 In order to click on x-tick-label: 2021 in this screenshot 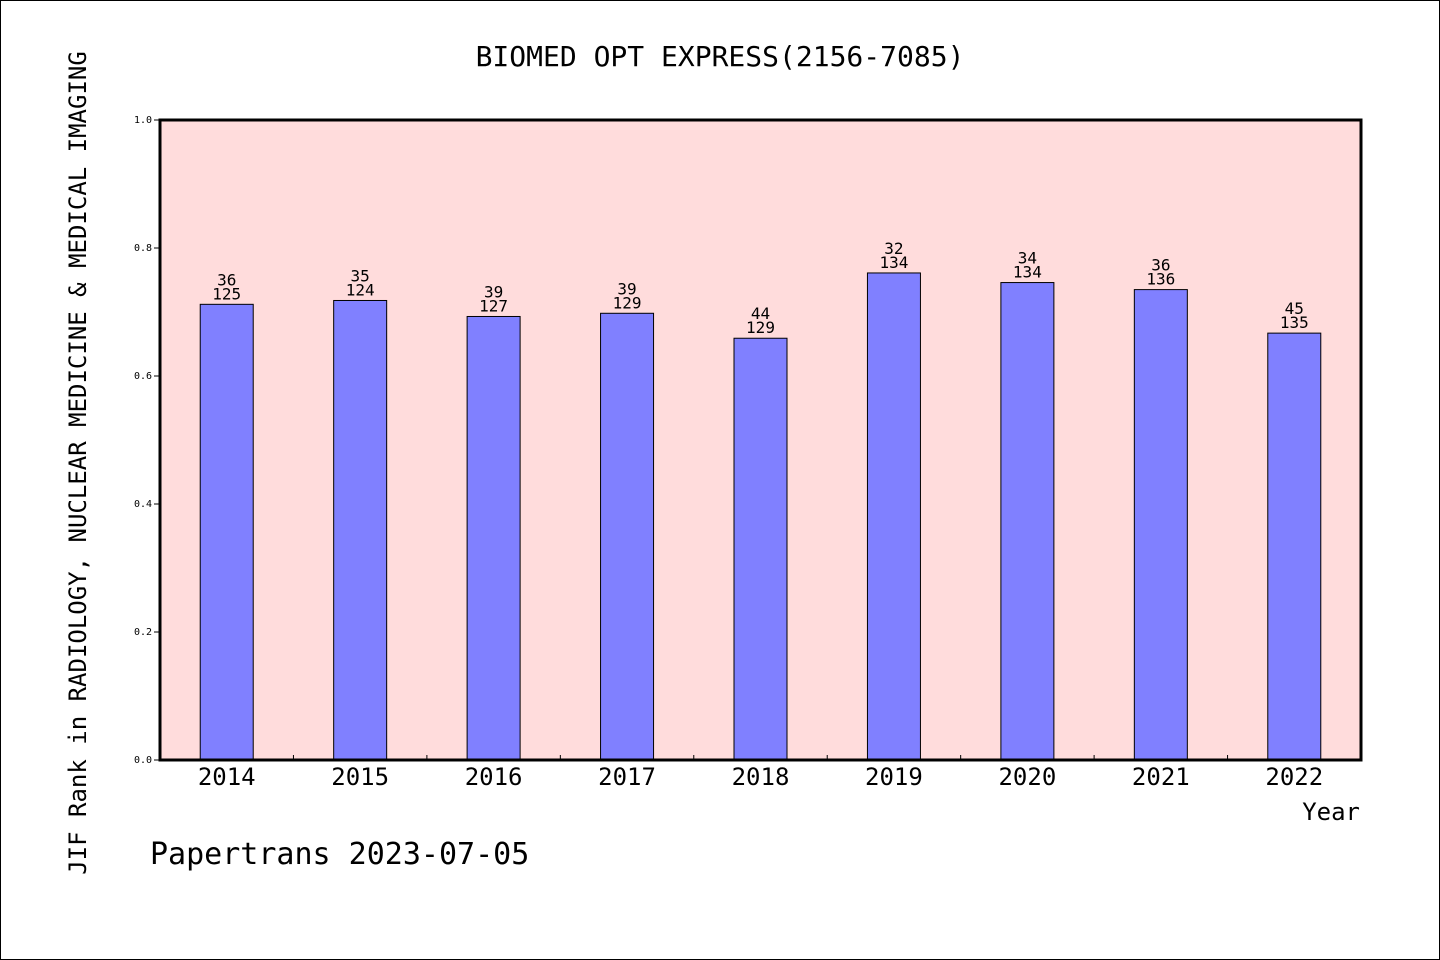, I will do `click(1161, 777)`.